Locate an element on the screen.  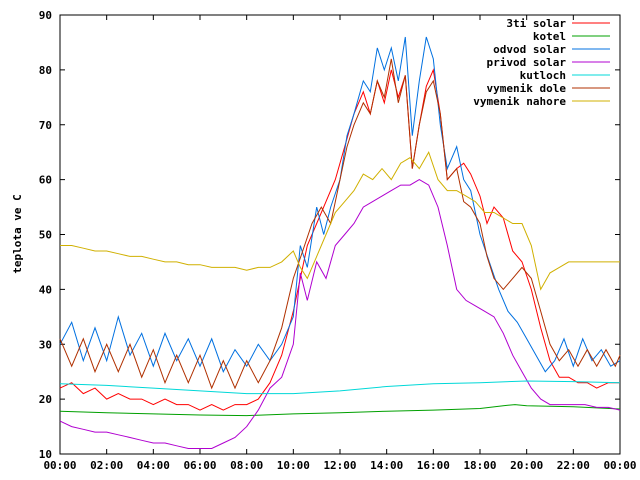
legend-label: kutloch is located at coordinates (543, 75).